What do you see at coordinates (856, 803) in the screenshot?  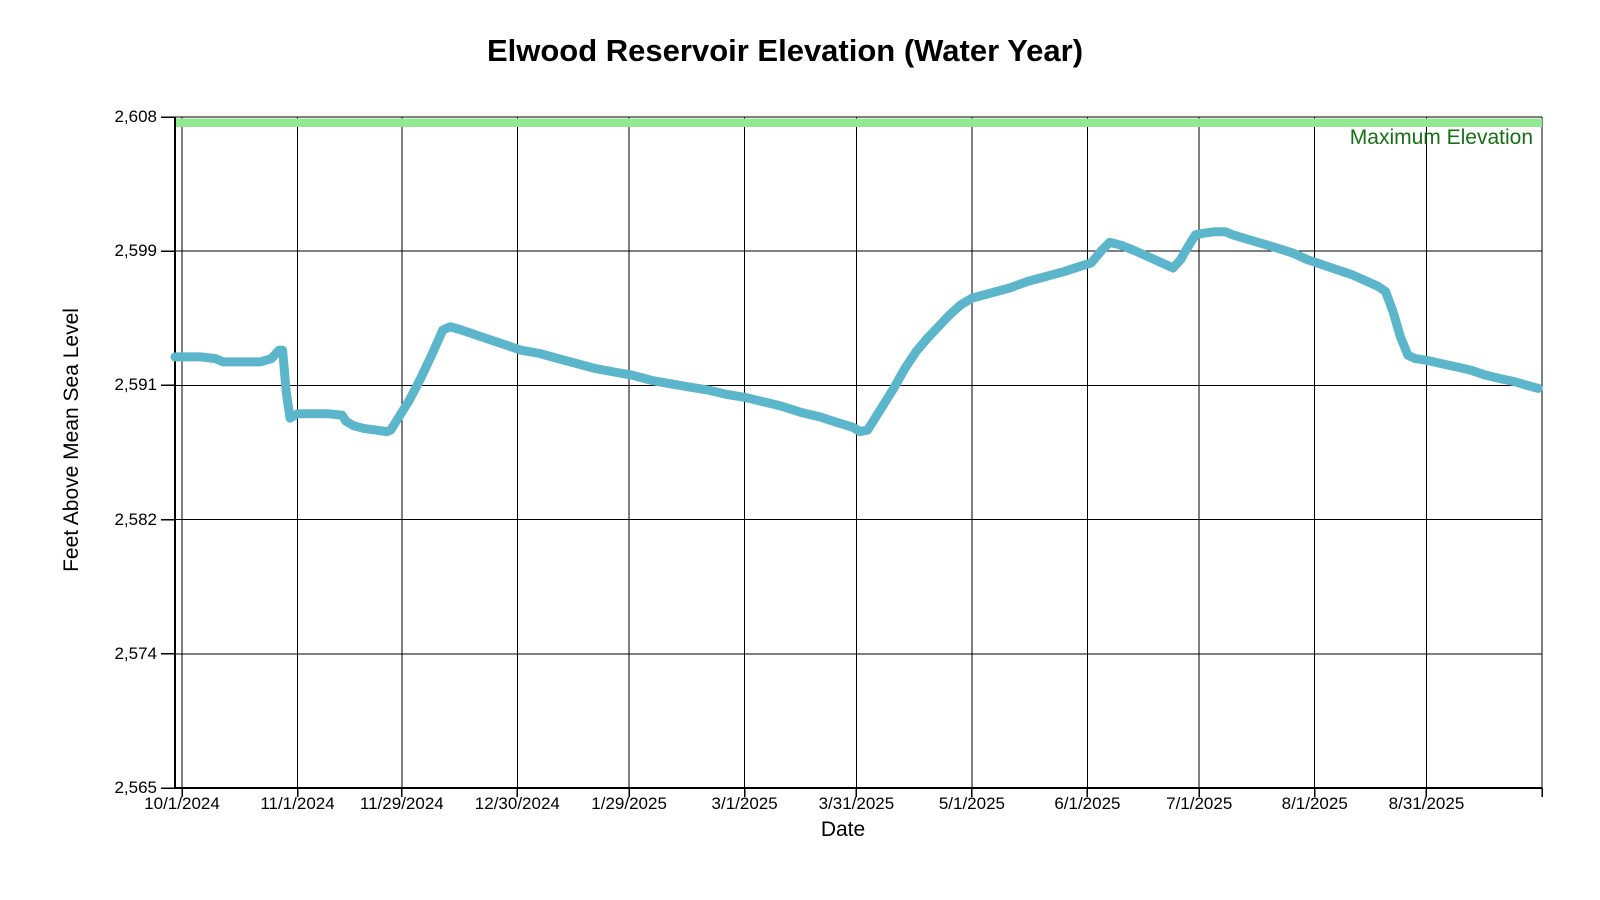 I see `x-tick-label: 3/31/2025` at bounding box center [856, 803].